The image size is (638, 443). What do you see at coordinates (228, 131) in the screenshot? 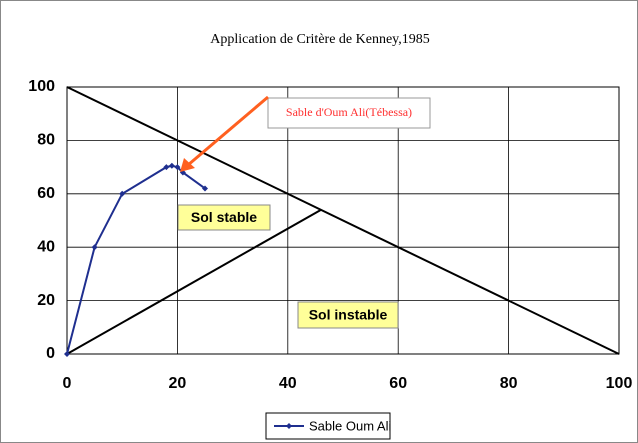
I see `arrow-shaft` at bounding box center [228, 131].